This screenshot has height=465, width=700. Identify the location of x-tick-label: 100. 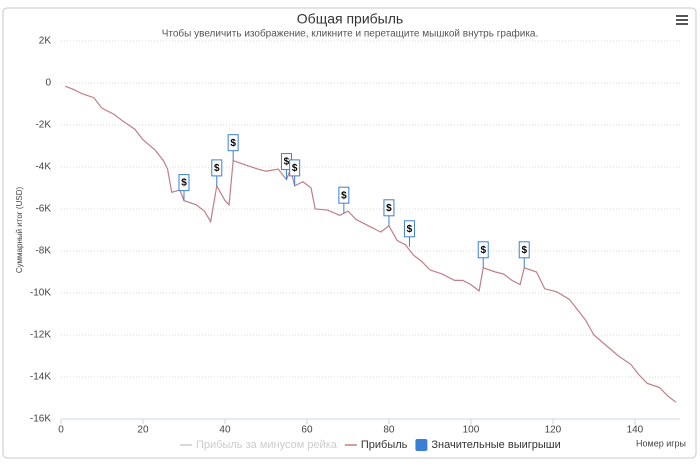
(471, 430).